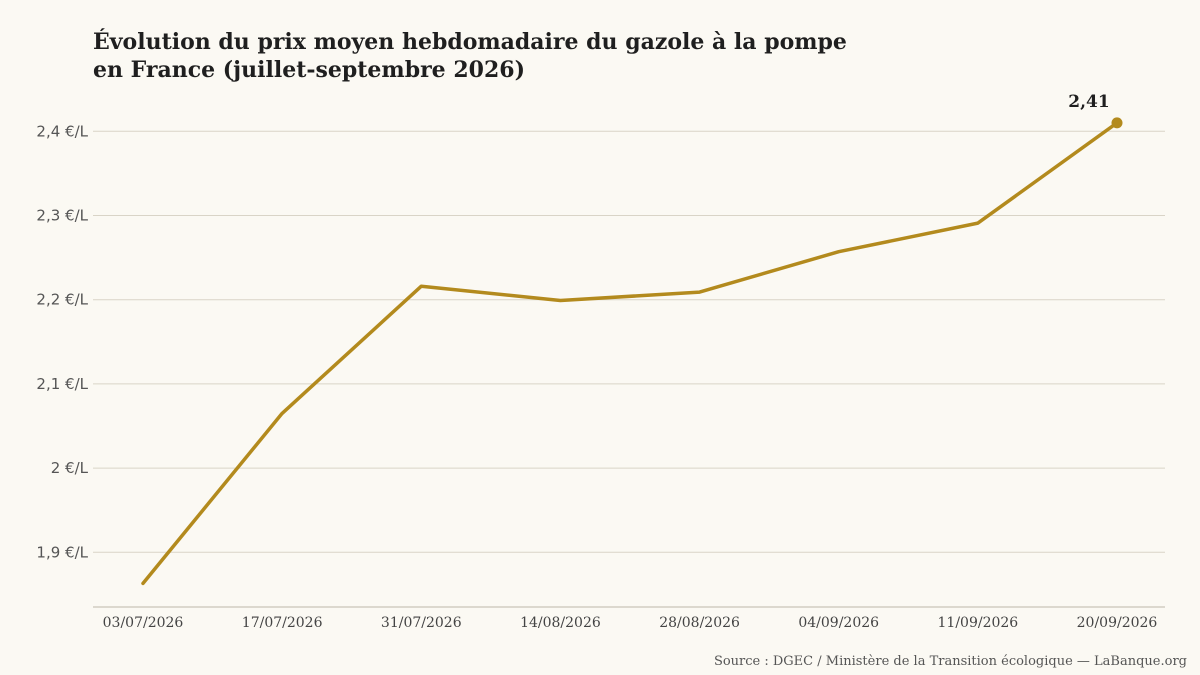  Describe the element at coordinates (978, 623) in the screenshot. I see `x-tick-label: 11/09/2026` at that location.